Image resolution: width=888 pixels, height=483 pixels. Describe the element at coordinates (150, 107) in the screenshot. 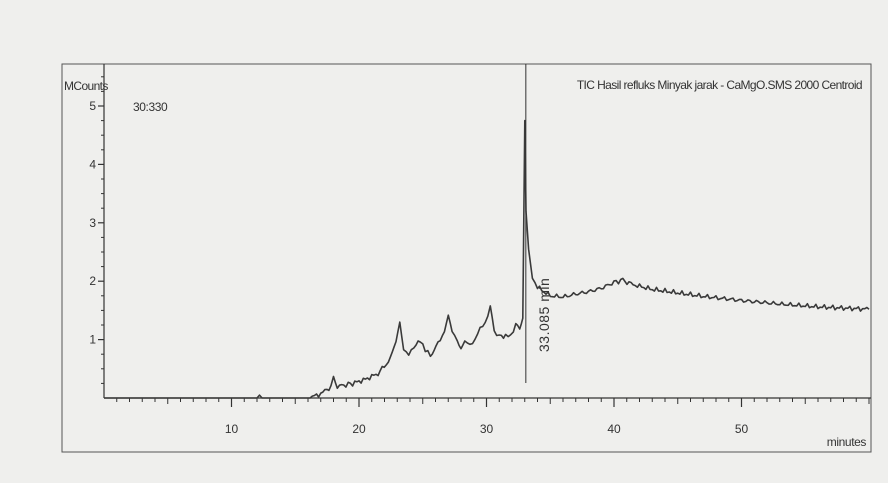

I see `scan-range-label: 30:330` at that location.